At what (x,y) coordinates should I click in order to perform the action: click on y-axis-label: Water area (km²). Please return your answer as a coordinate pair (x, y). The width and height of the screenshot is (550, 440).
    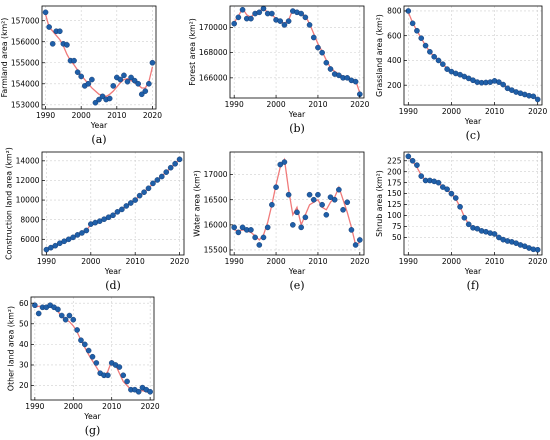
    Looking at the image, I should click on (197, 203).